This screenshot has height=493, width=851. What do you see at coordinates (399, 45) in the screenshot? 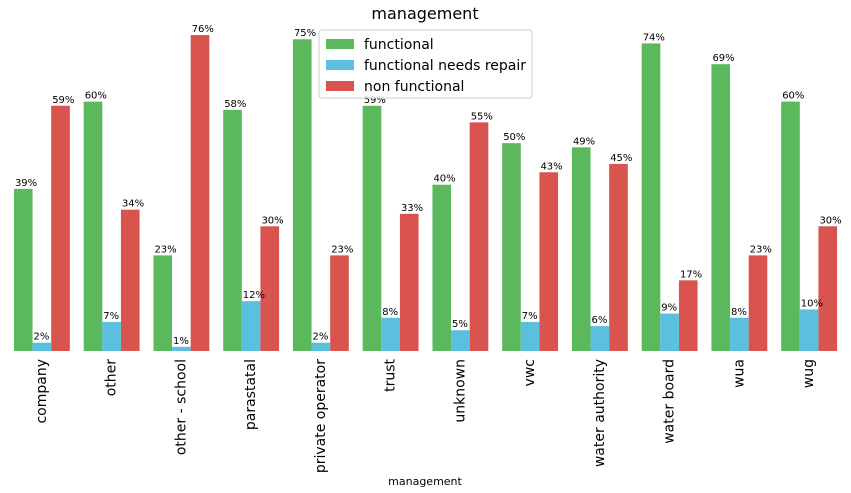
I see `legend-label: functional` at bounding box center [399, 45].